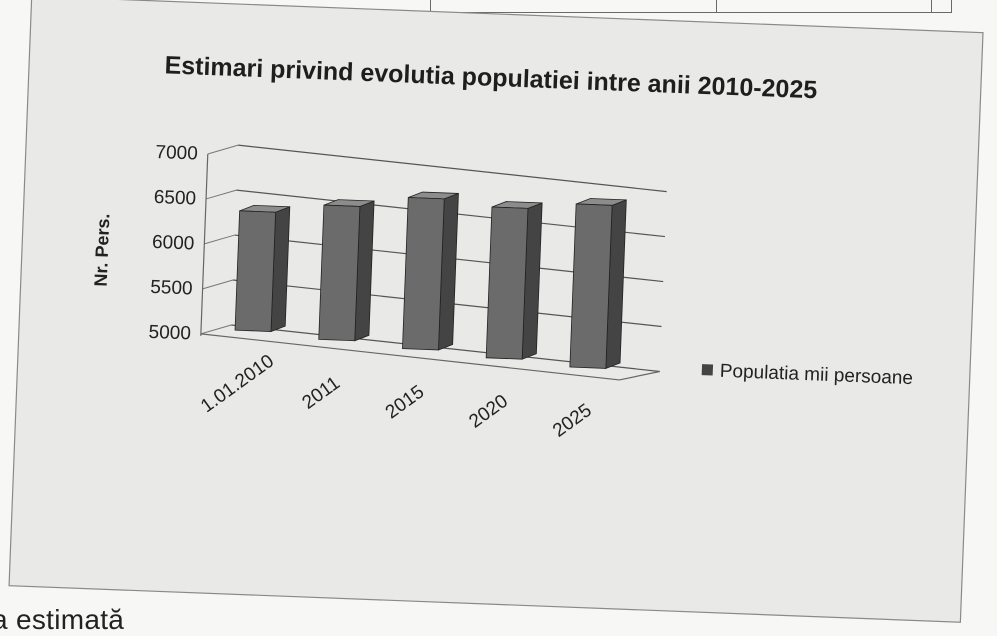 Image resolution: width=997 pixels, height=636 pixels. What do you see at coordinates (452, 168) in the screenshot?
I see `gridline` at bounding box center [452, 168].